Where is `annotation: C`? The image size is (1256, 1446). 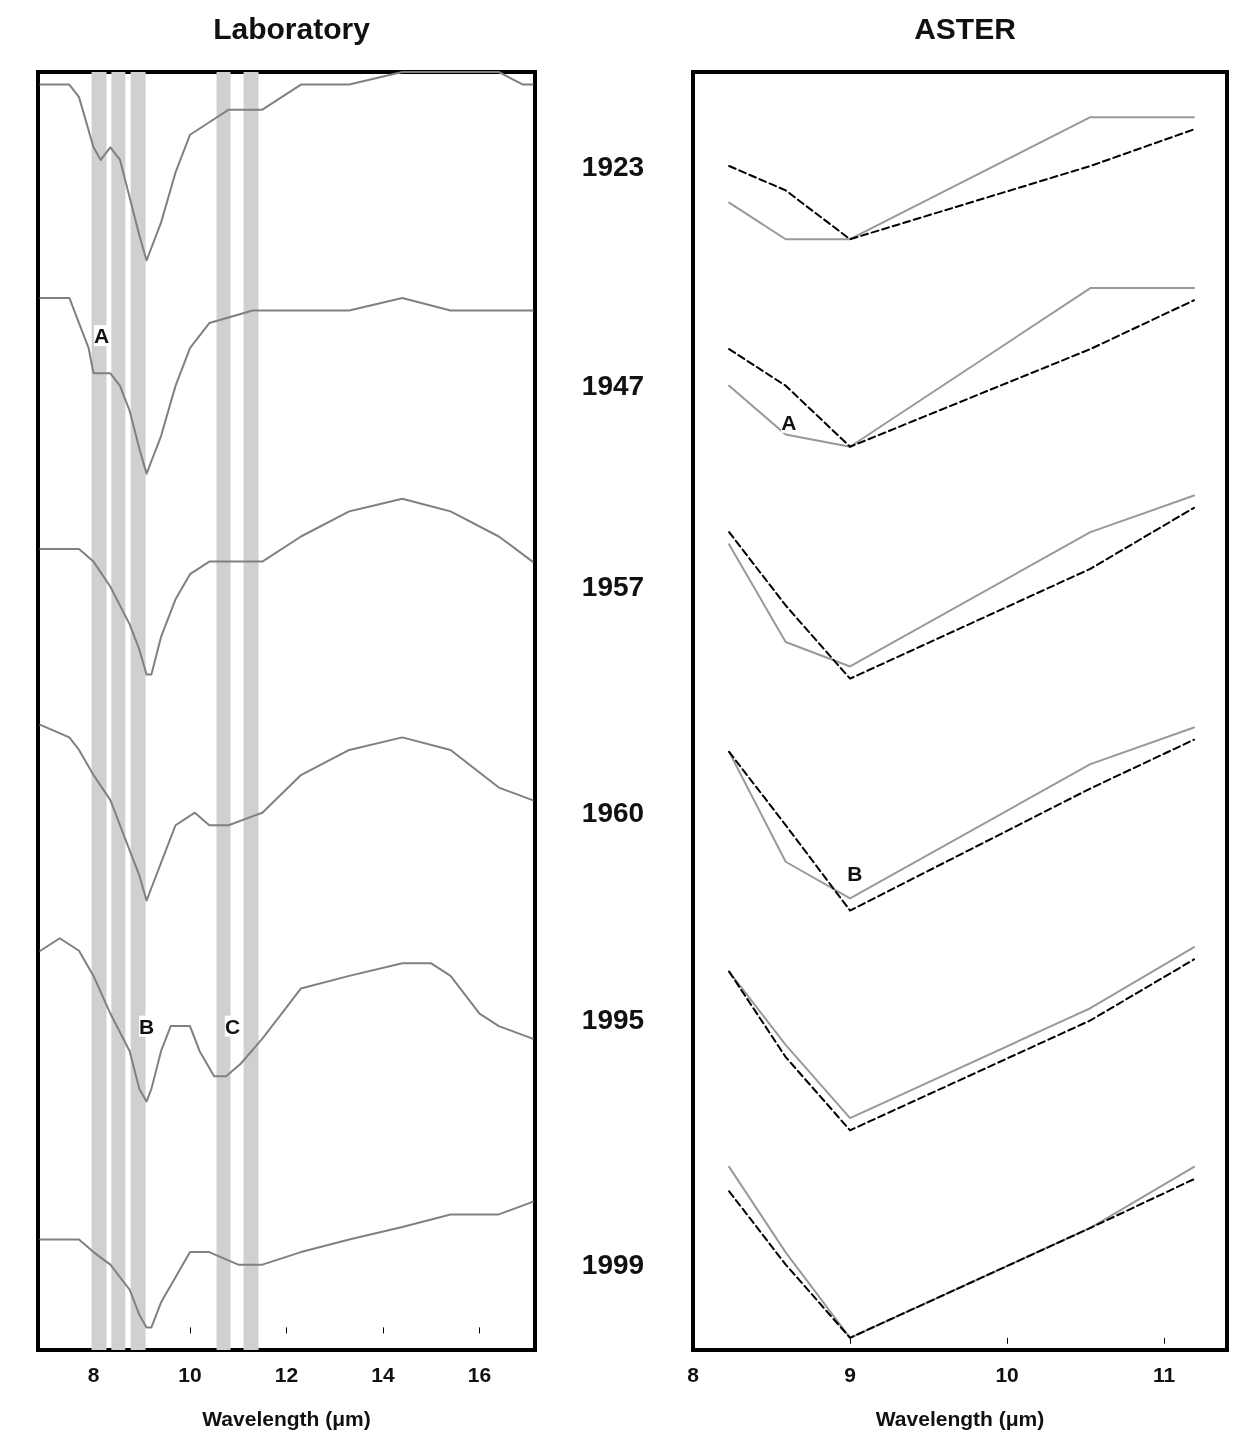
annotation: C is located at coordinates (232, 1026).